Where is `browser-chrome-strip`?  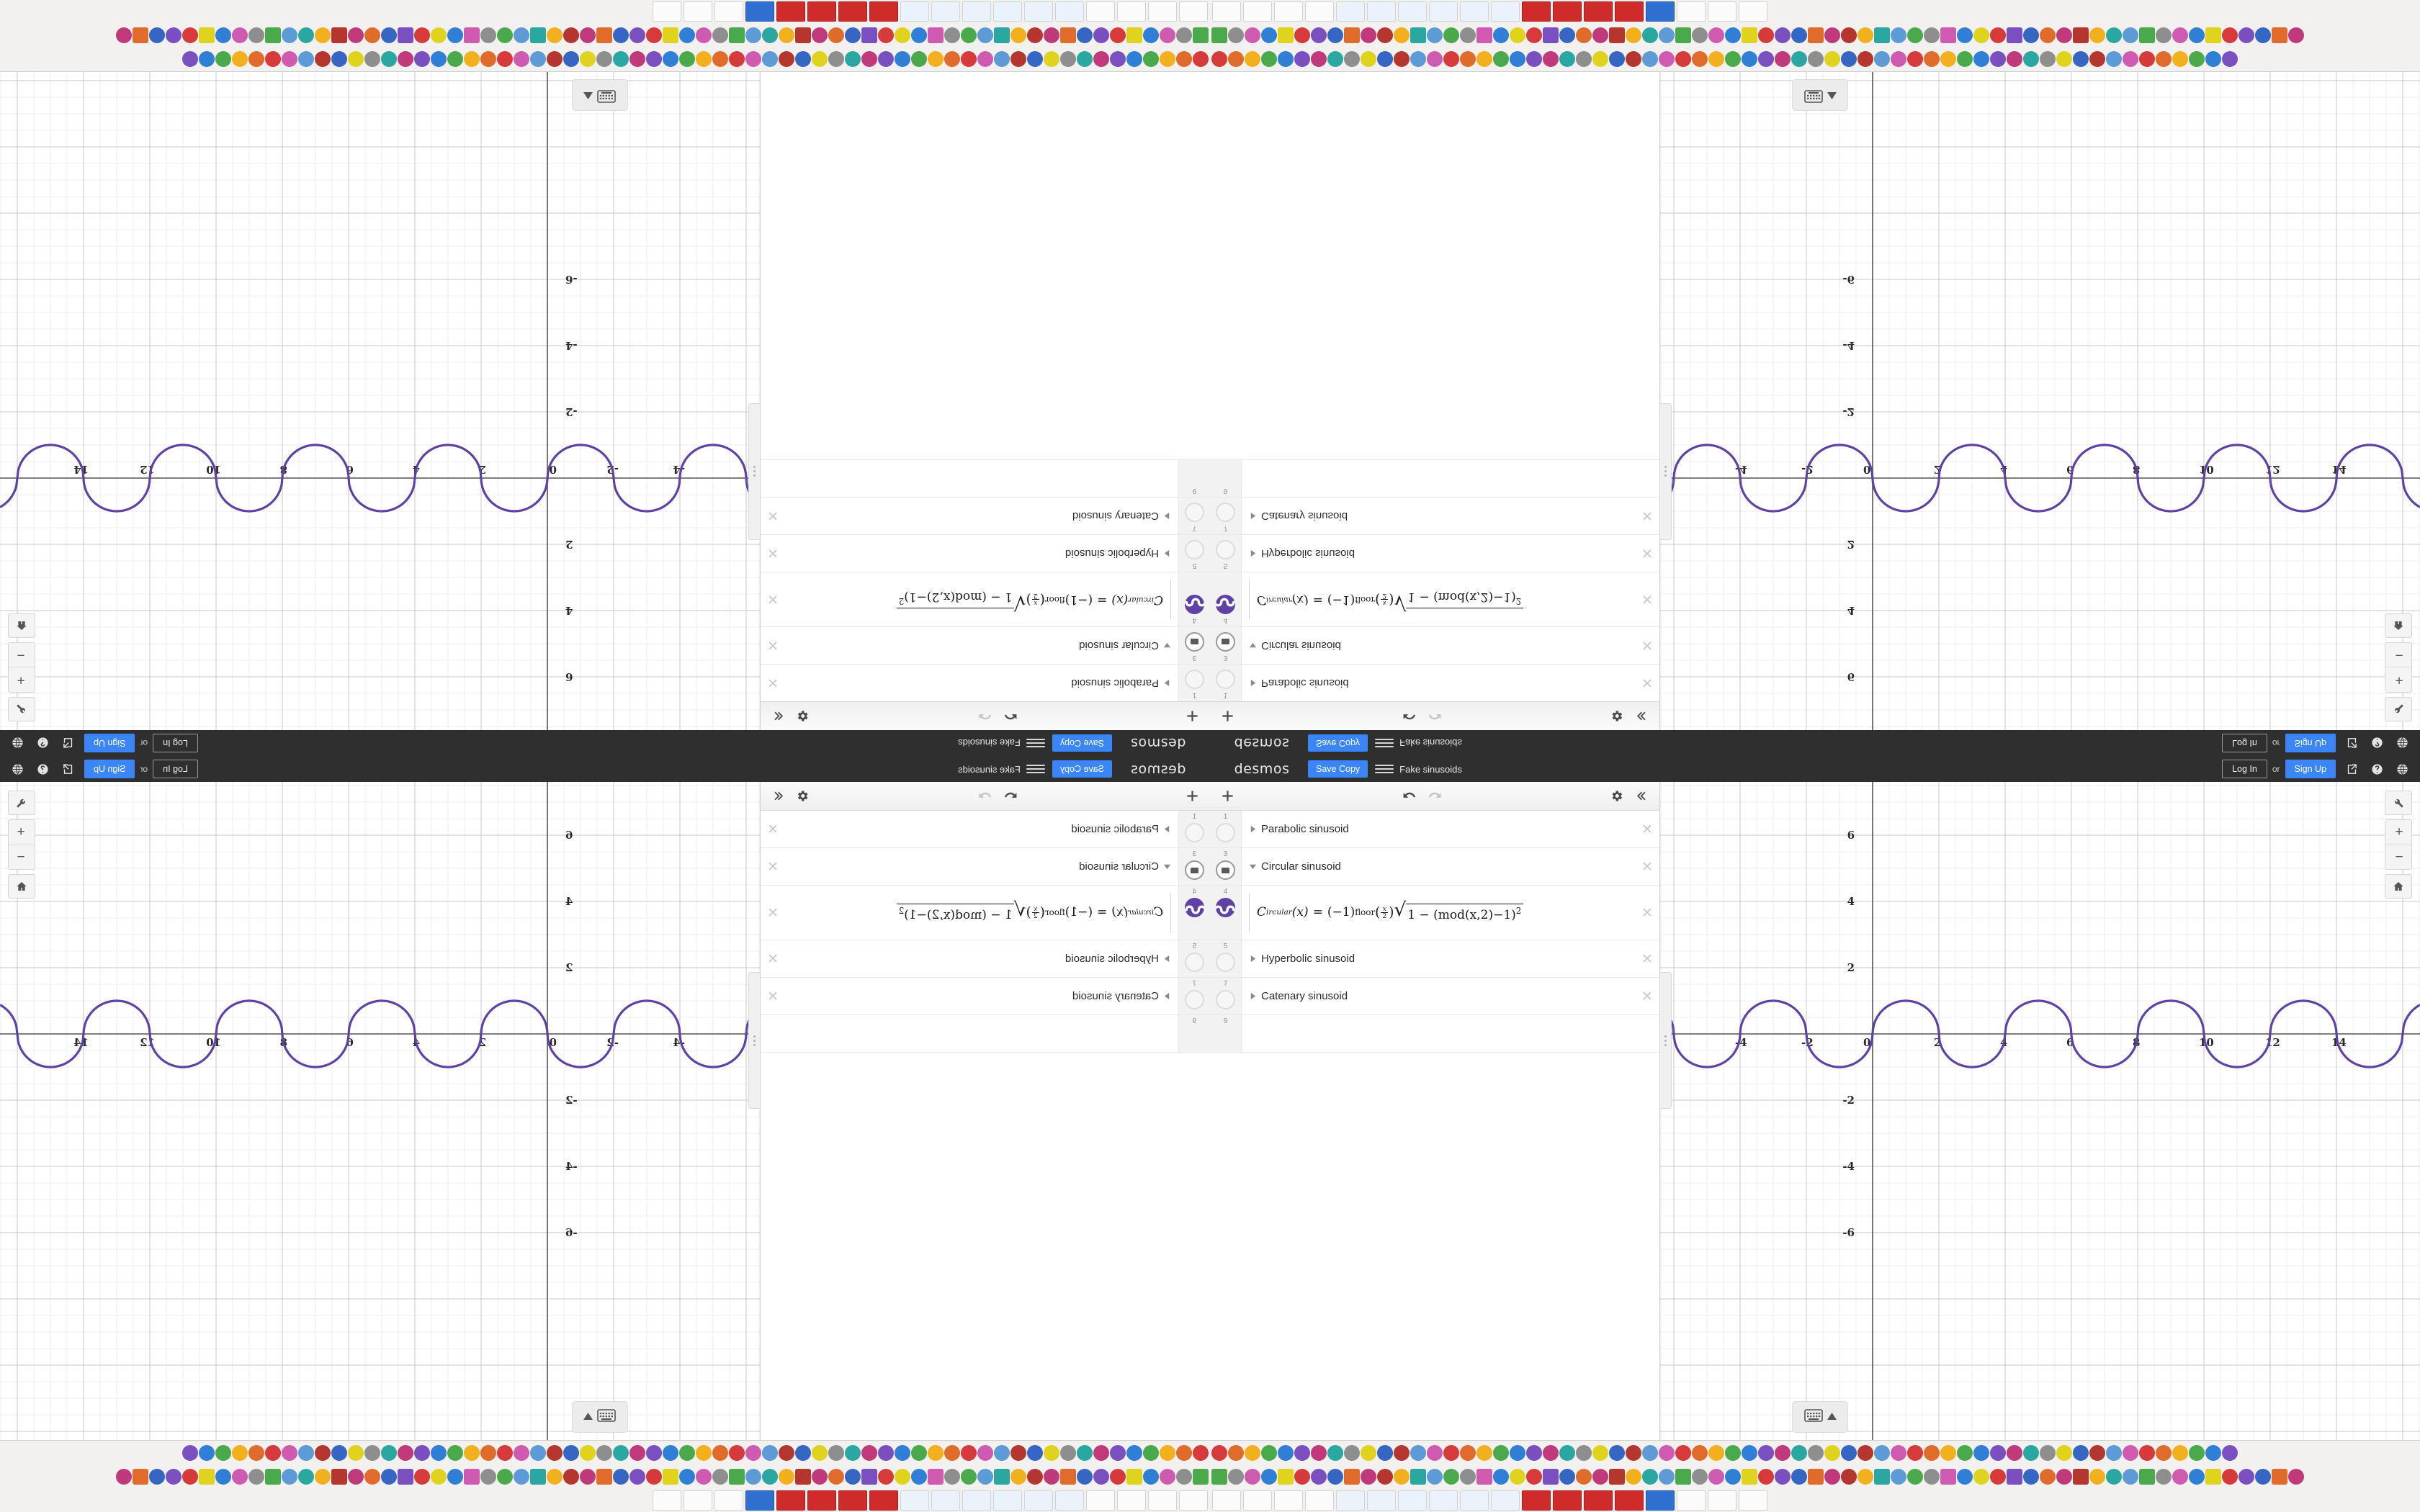
browser-chrome-strip is located at coordinates (605, 1476).